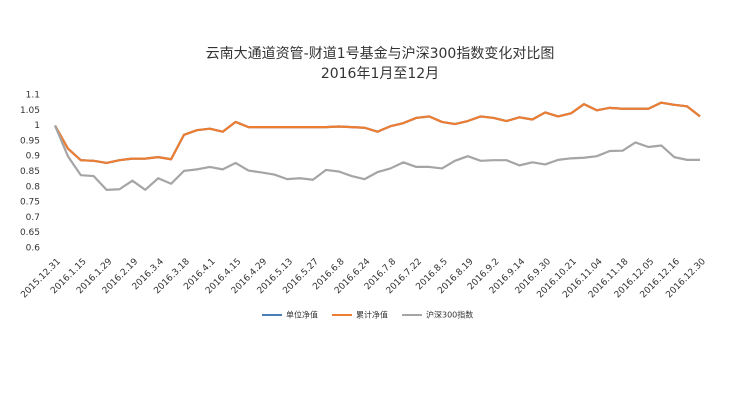  I want to click on y-tick-label: 0.85, so click(30, 172).